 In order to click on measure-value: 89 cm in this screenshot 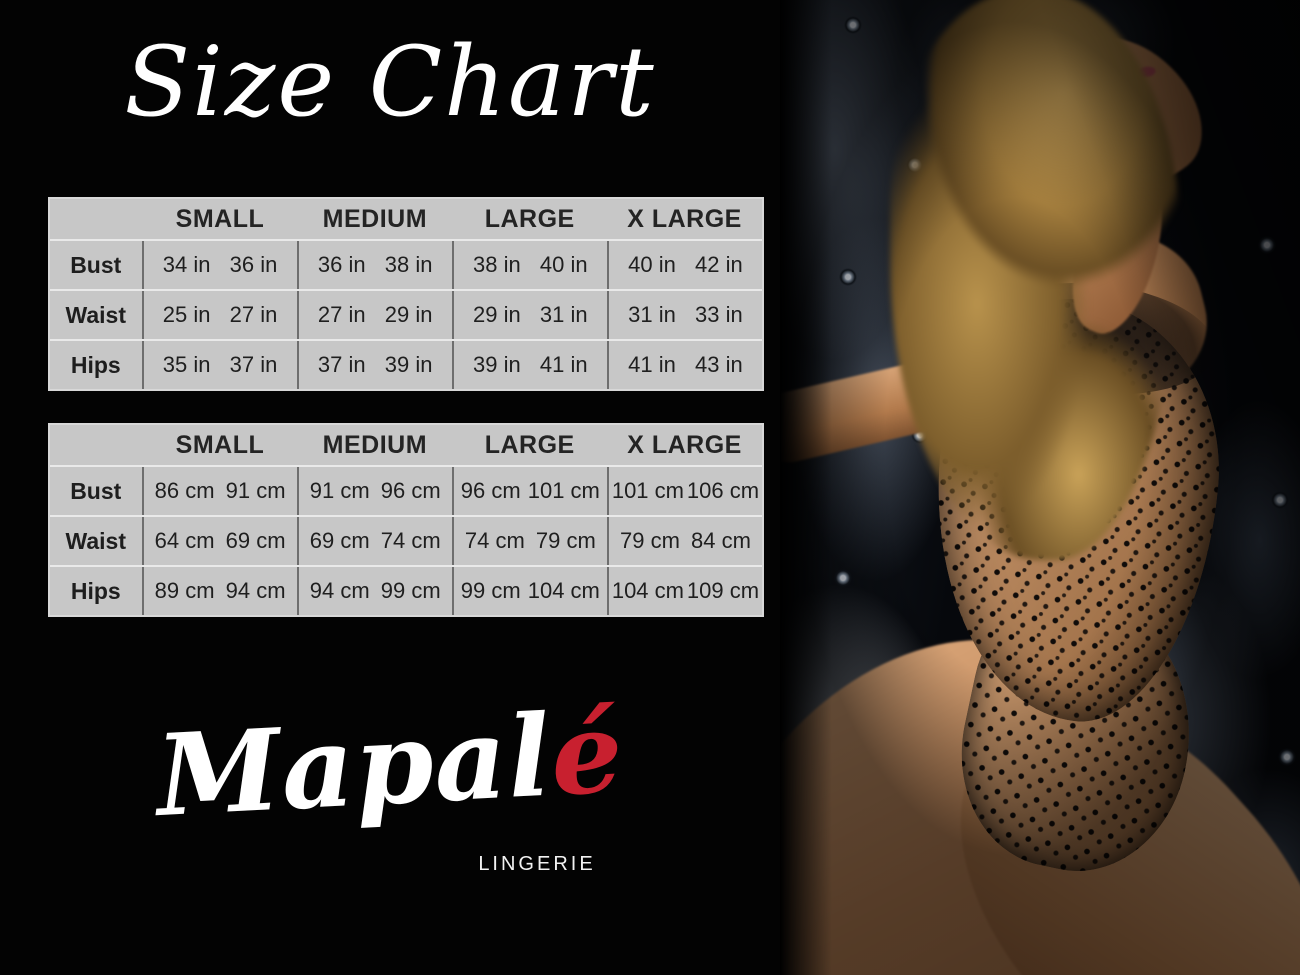, I will do `click(184, 590)`.